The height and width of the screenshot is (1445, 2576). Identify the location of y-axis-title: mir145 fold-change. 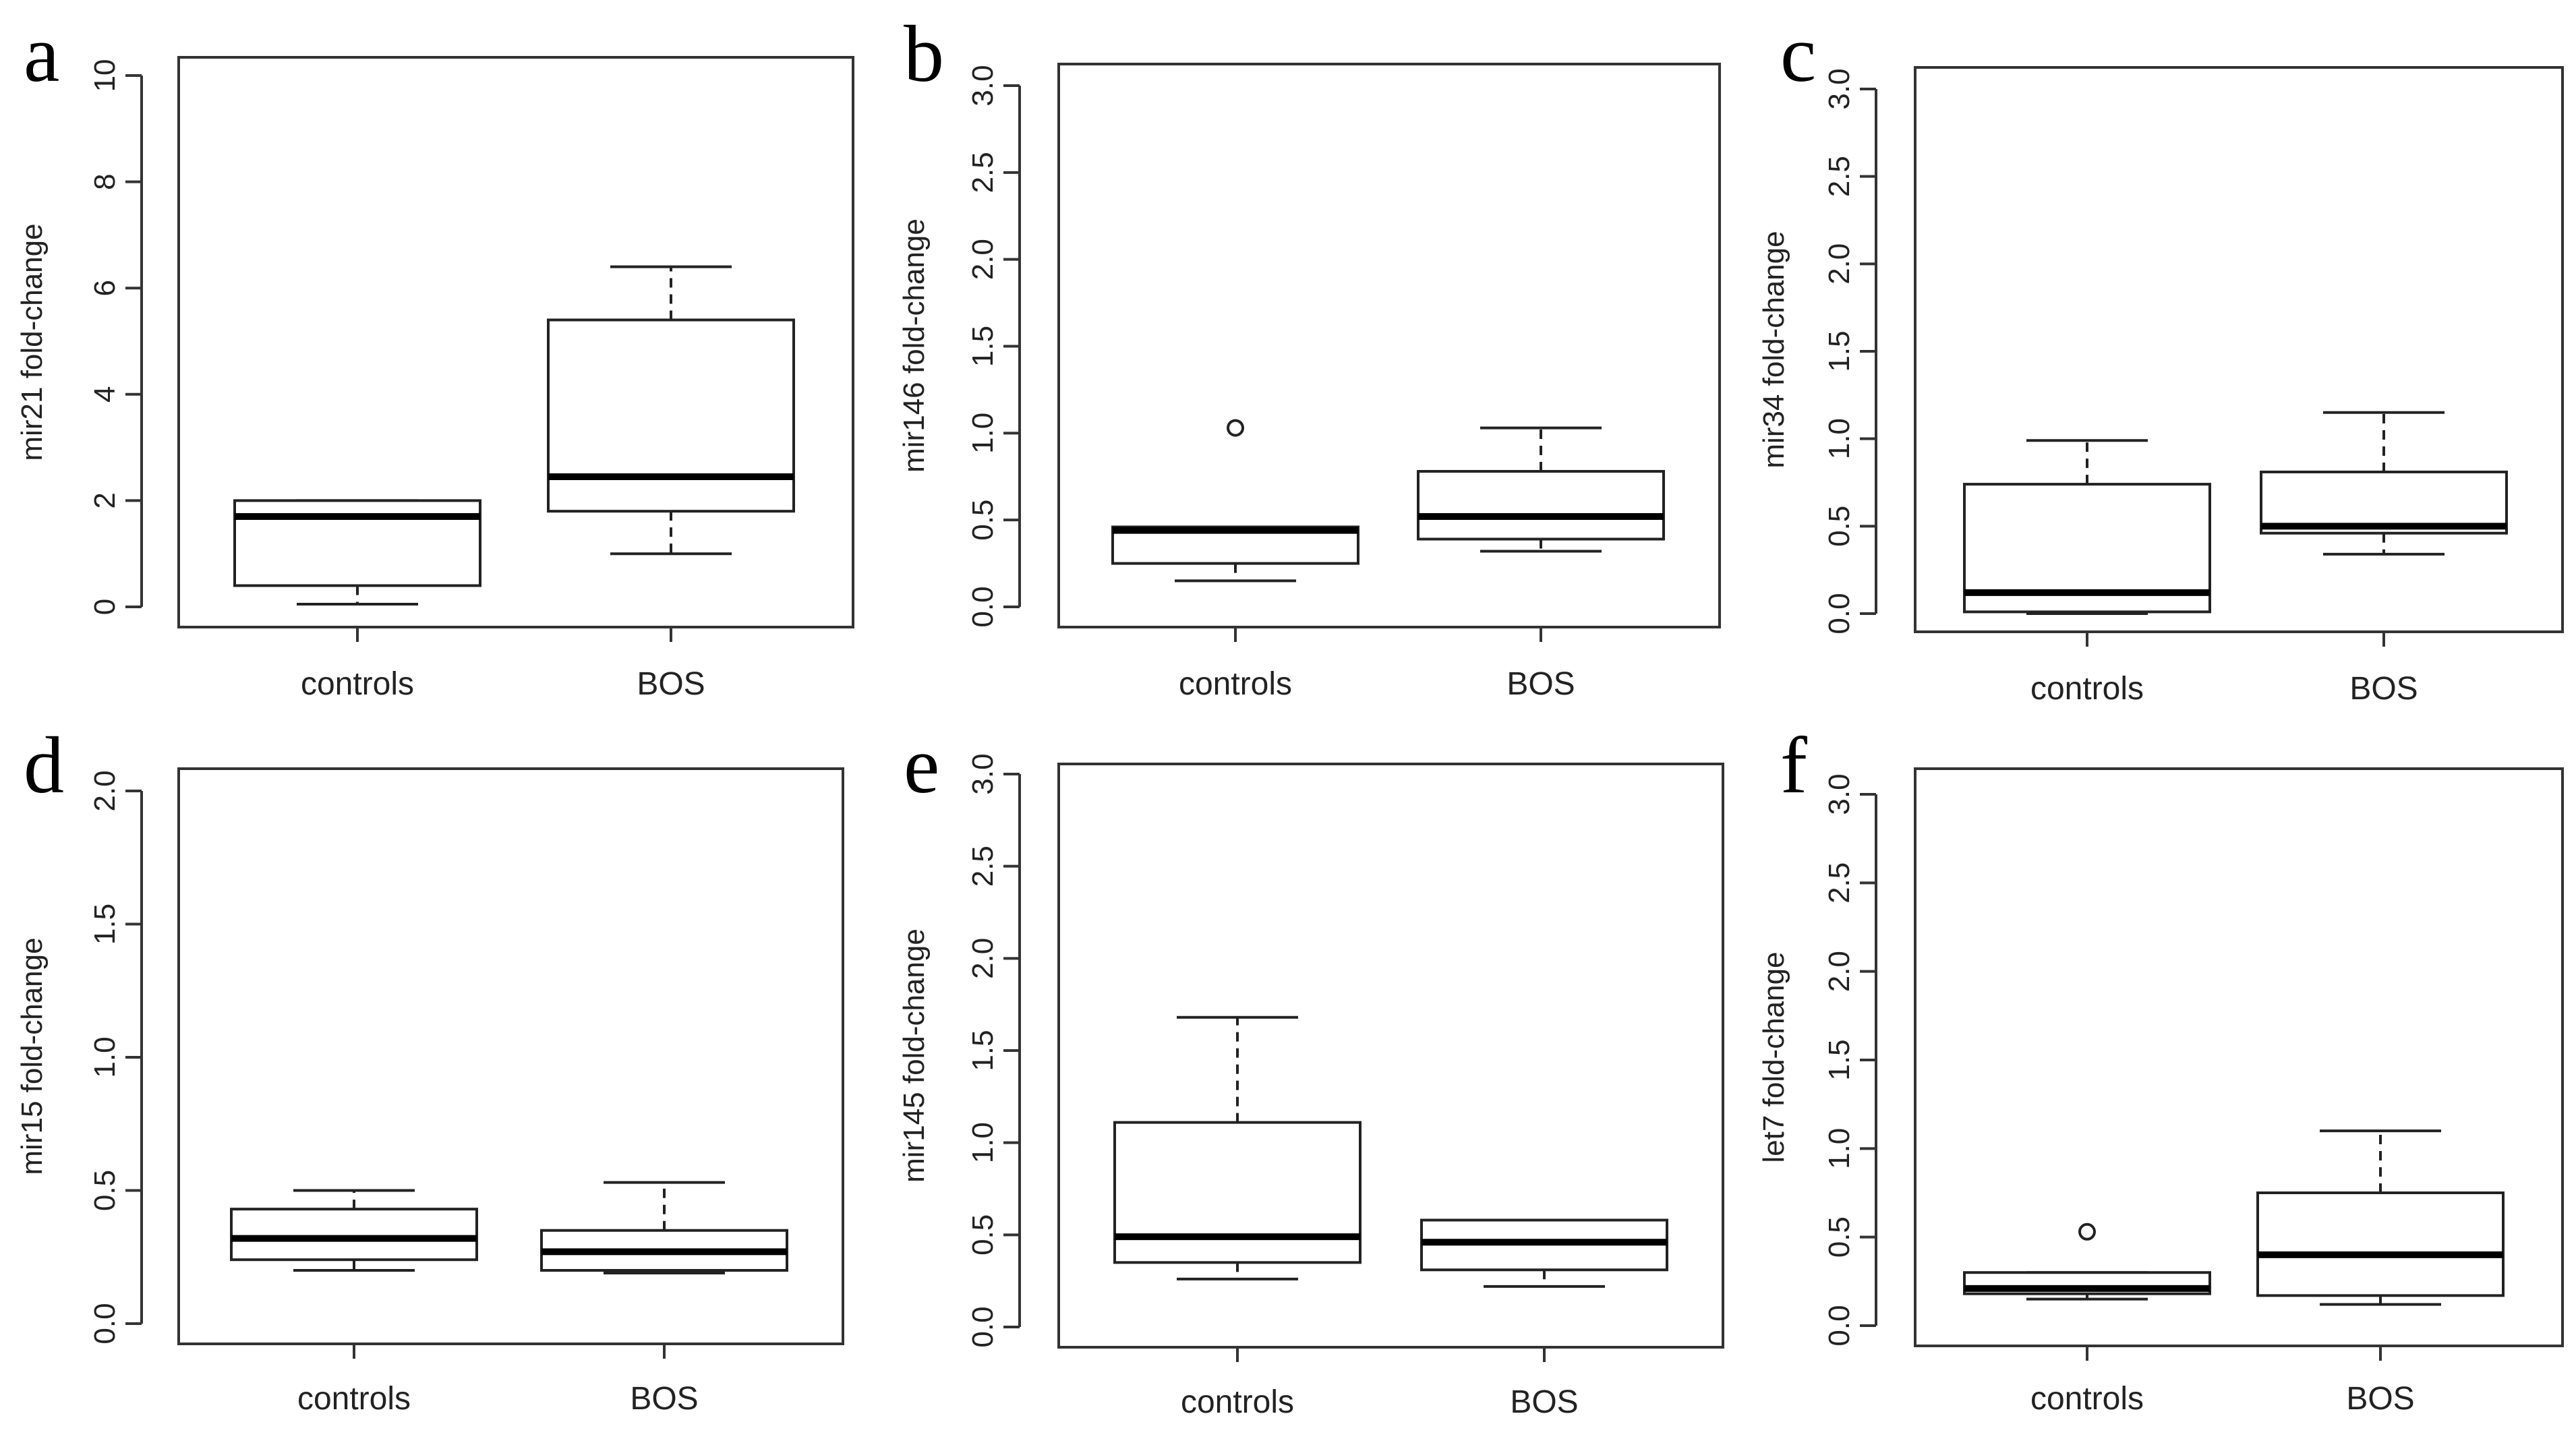
(915, 1055).